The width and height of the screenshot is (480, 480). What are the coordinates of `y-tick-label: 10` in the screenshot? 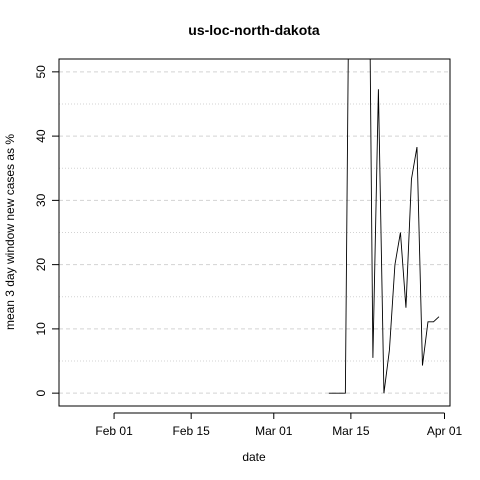 It's located at (41, 329).